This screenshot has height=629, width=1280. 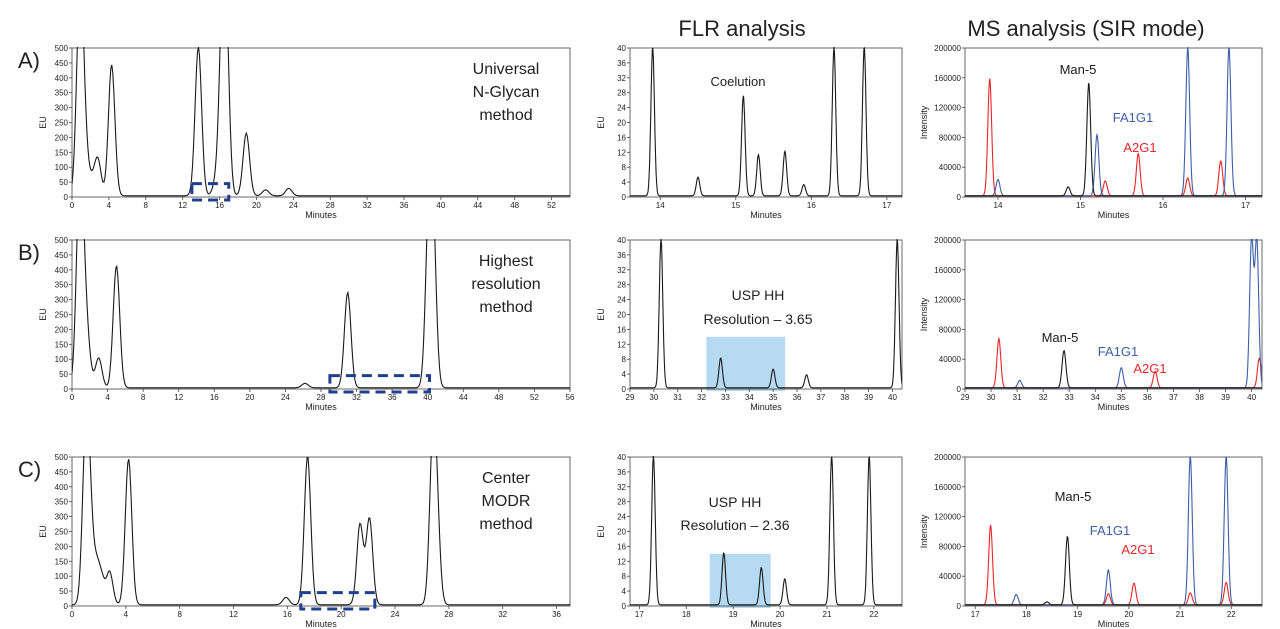 What do you see at coordinates (1137, 549) in the screenshot?
I see `ms-peak-label: A2G1` at bounding box center [1137, 549].